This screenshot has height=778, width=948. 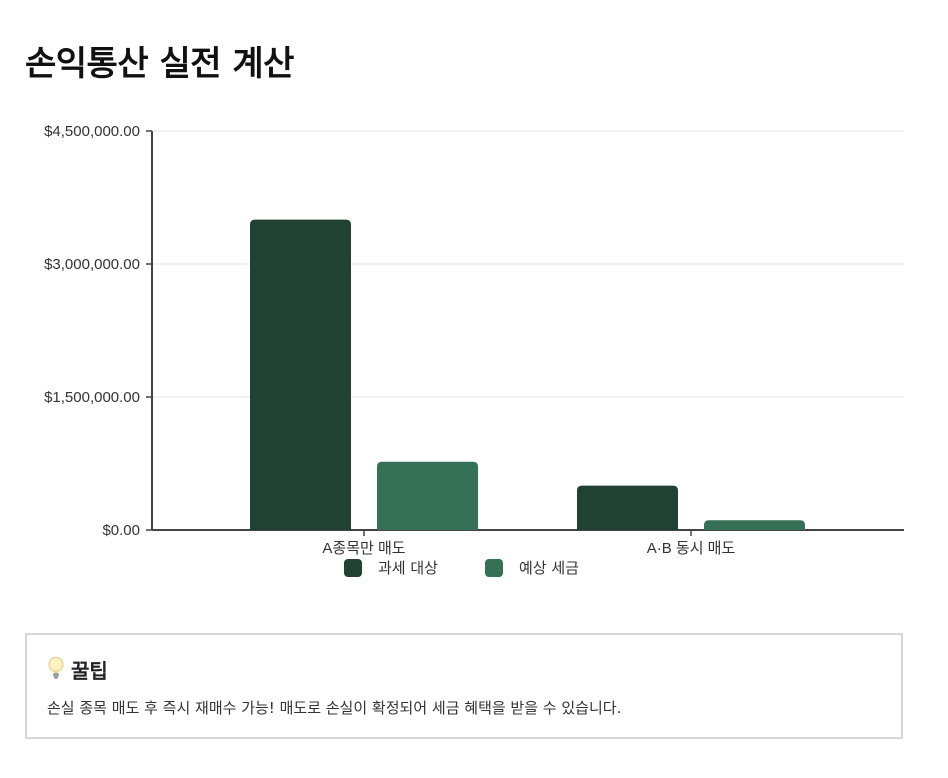 I want to click on legend: 과세 대상 예상 세금, so click(x=461, y=568).